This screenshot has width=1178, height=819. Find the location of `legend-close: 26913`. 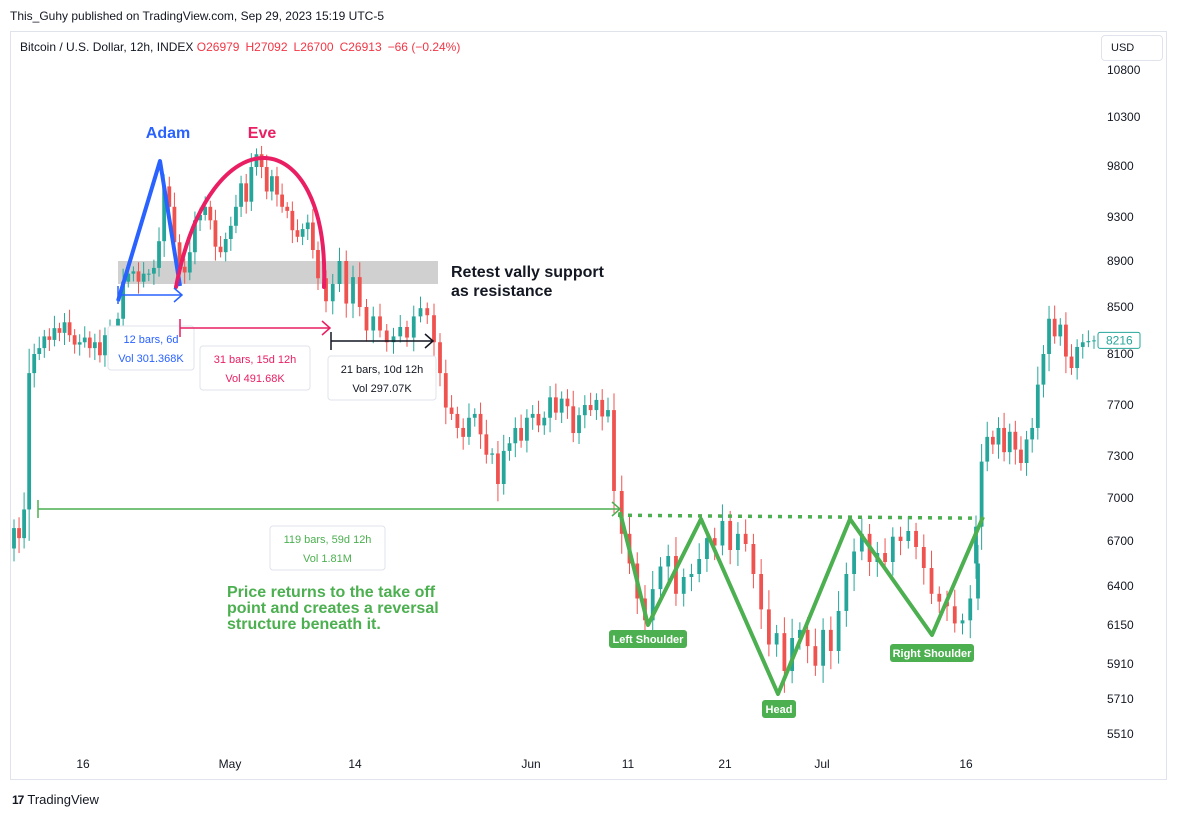

legend-close: 26913 is located at coordinates (365, 47).